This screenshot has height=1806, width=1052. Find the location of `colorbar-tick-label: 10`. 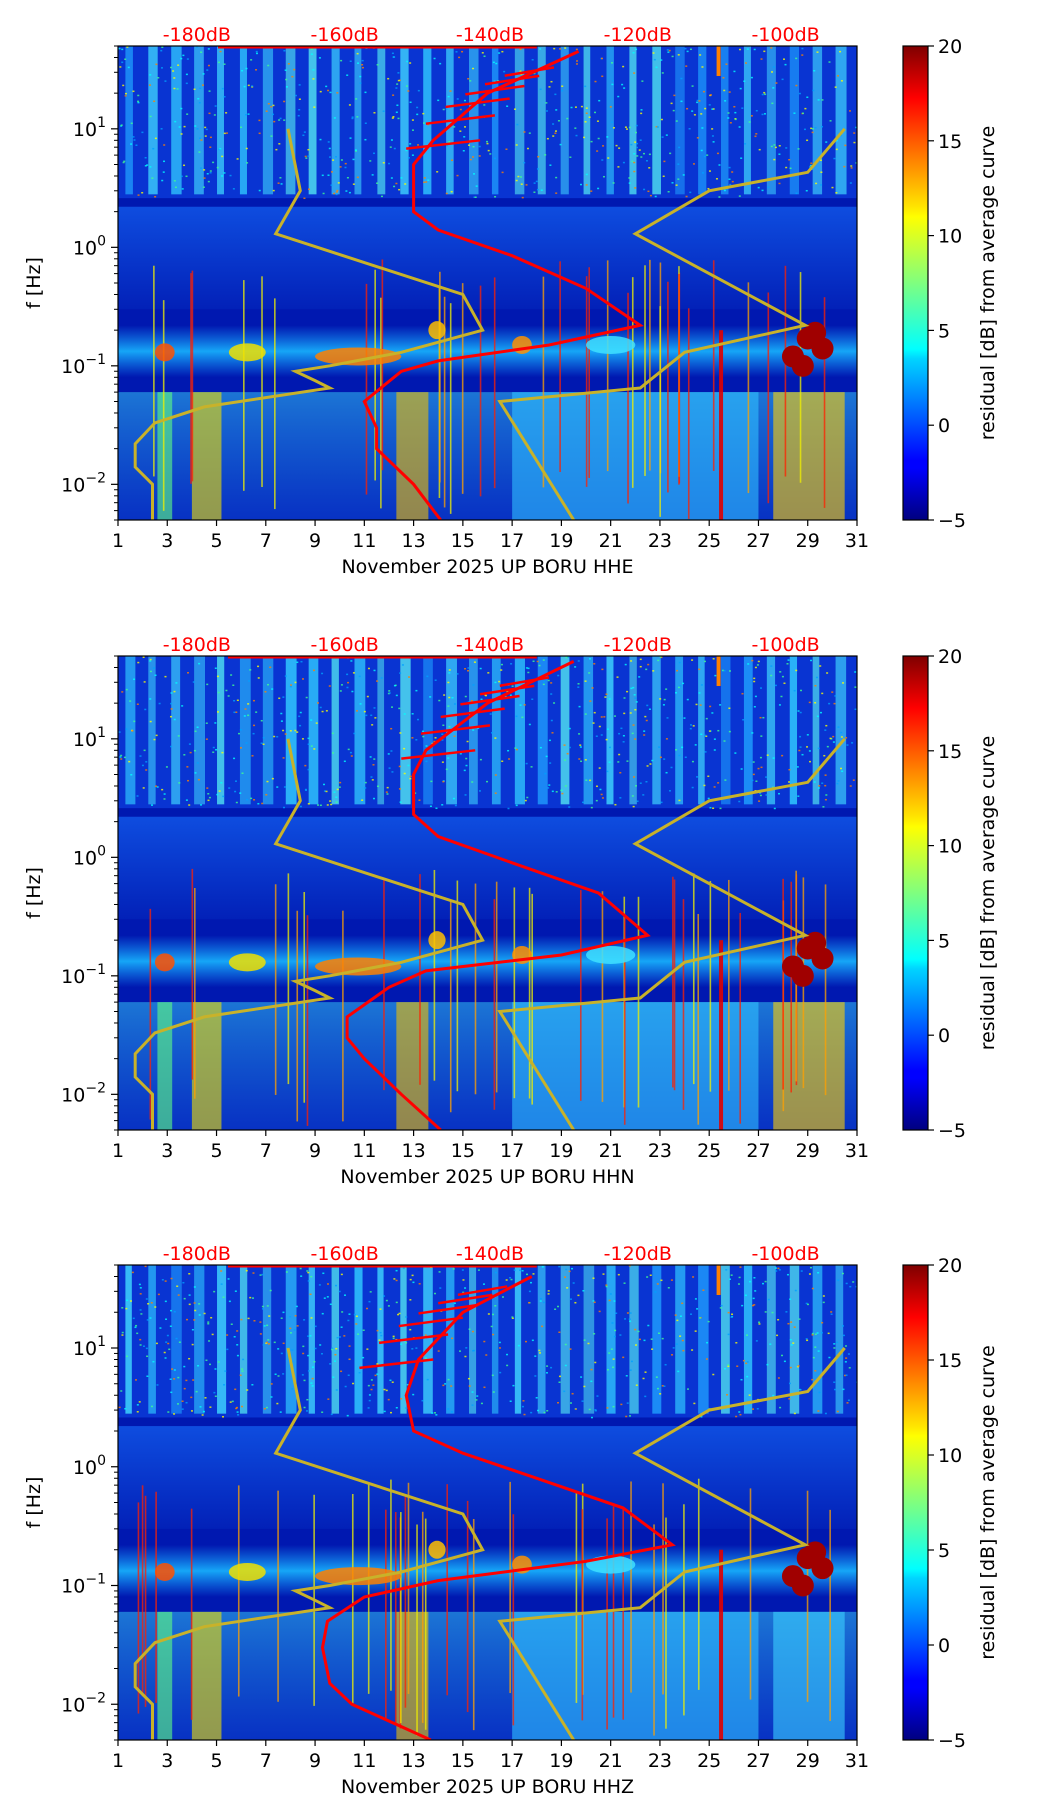

colorbar-tick-label: 10 is located at coordinates (950, 847).